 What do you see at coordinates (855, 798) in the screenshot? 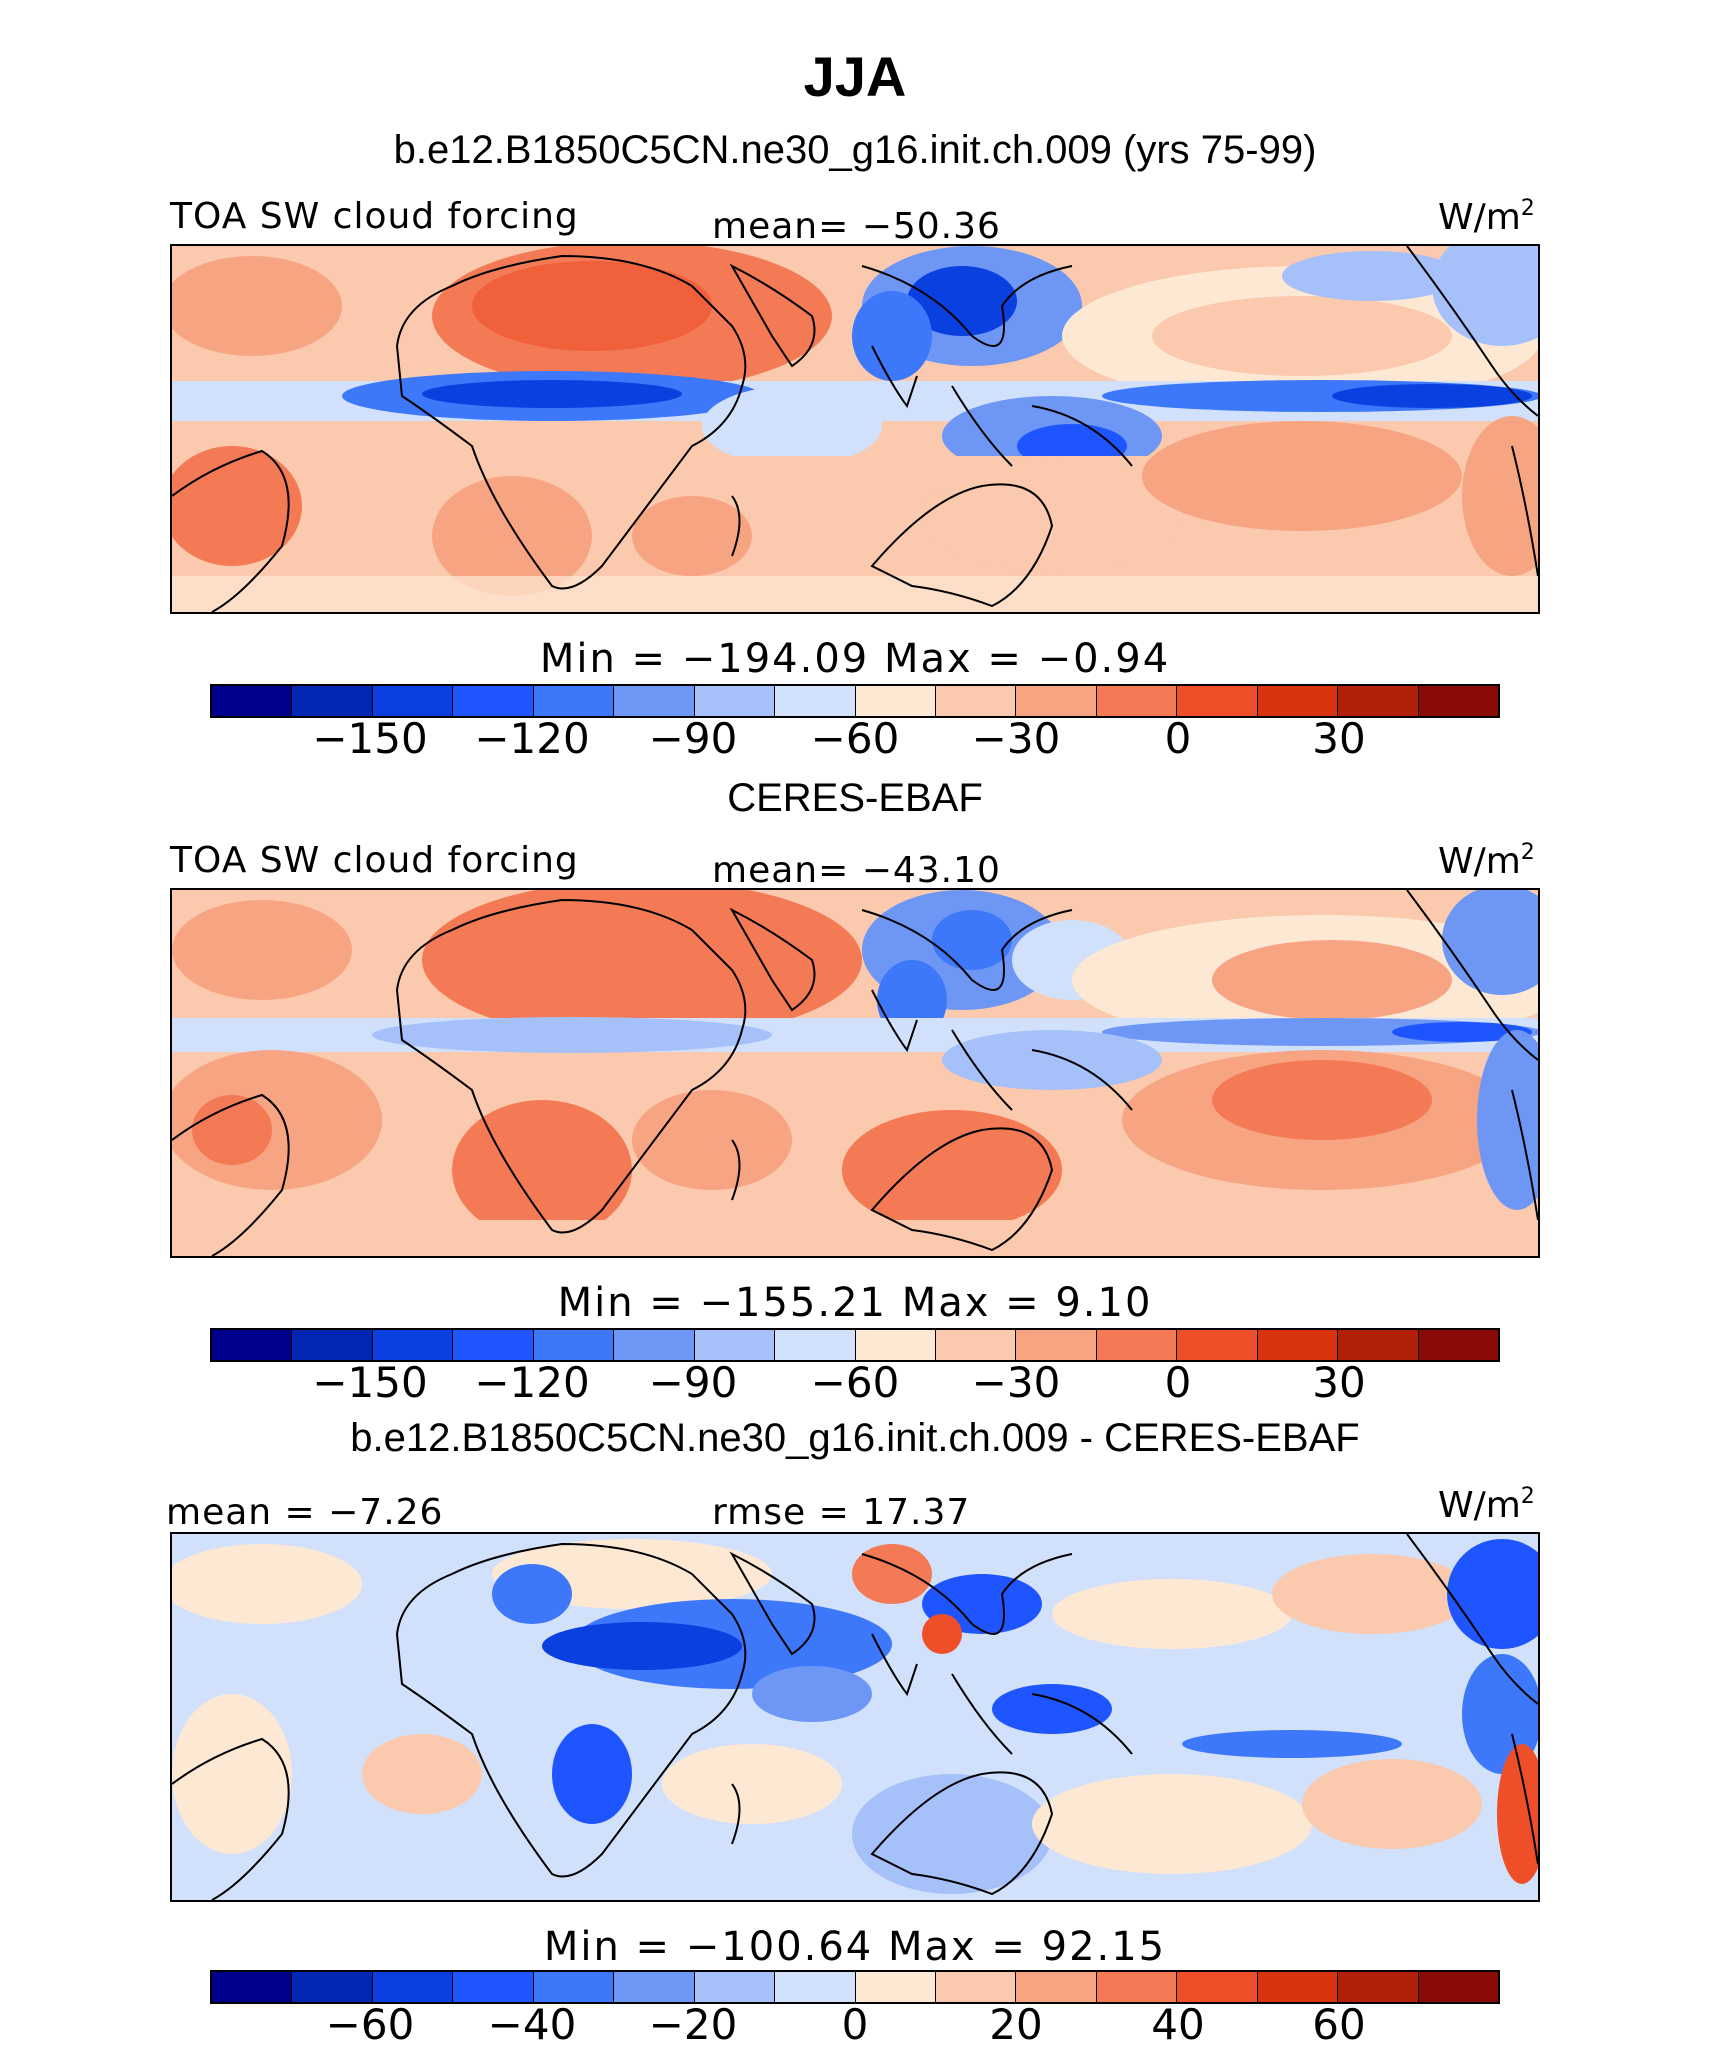
I see `panel-2-subtitle: CERES-EBAF` at bounding box center [855, 798].